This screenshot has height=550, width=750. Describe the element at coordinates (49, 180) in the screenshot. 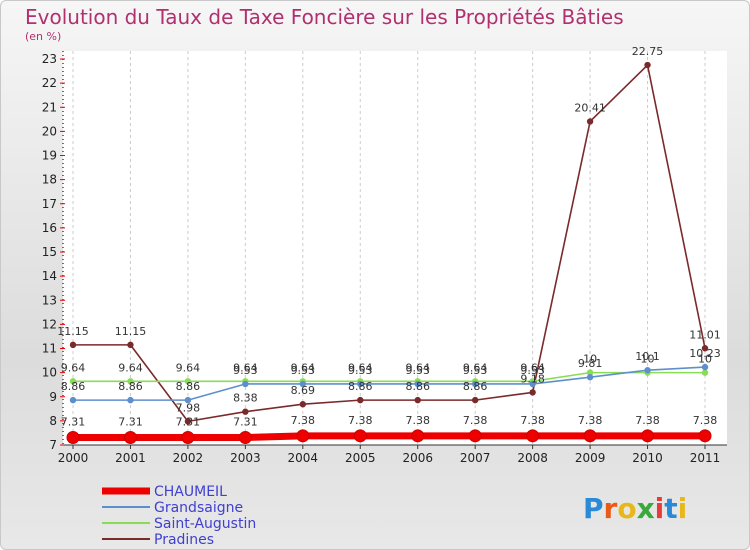

I see `y-tick-label: 18` at that location.